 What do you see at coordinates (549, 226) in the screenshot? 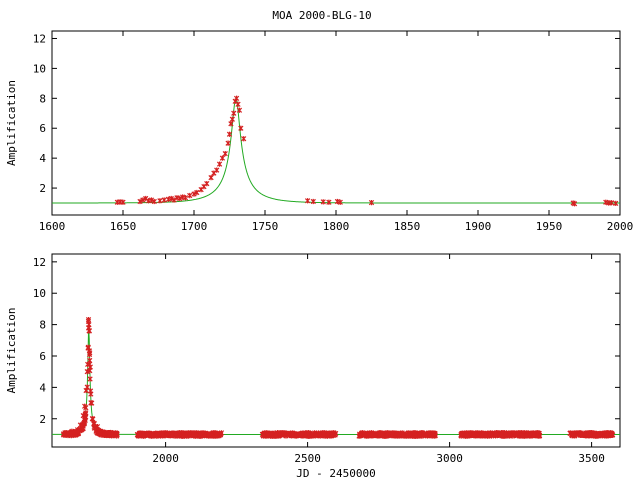
I see `x-tick-label: 1950` at bounding box center [549, 226].